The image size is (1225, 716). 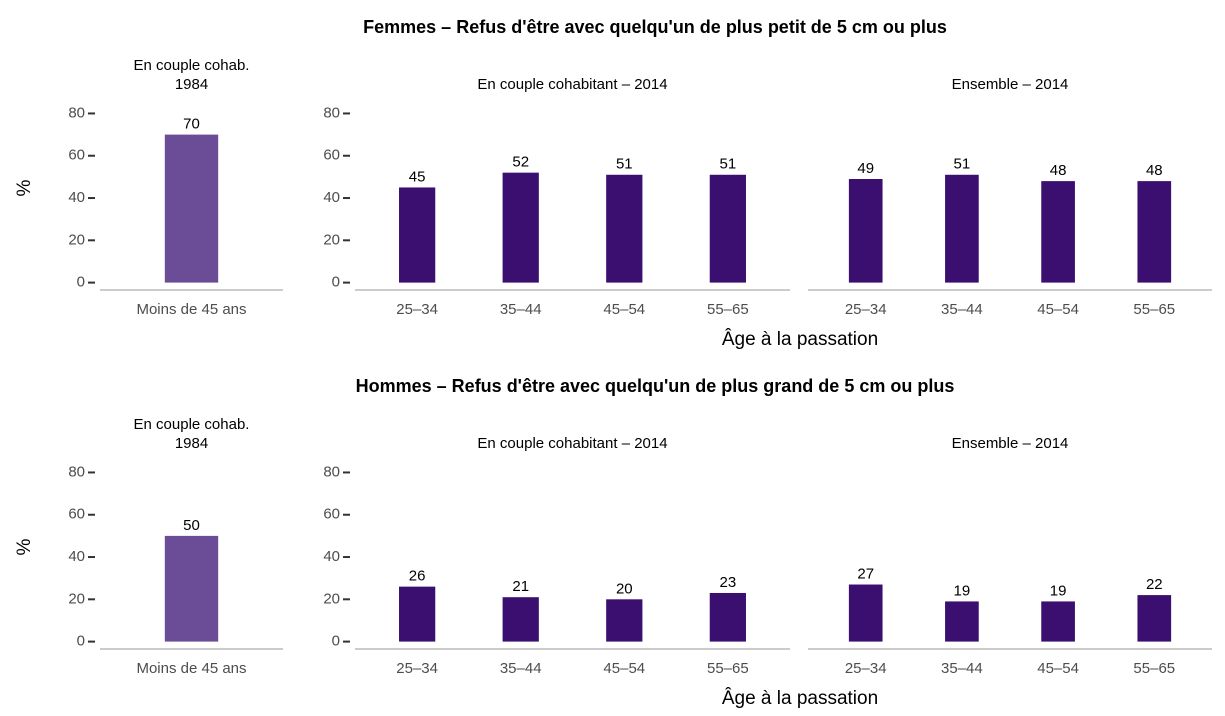 I want to click on value-label: 21, so click(x=520, y=586).